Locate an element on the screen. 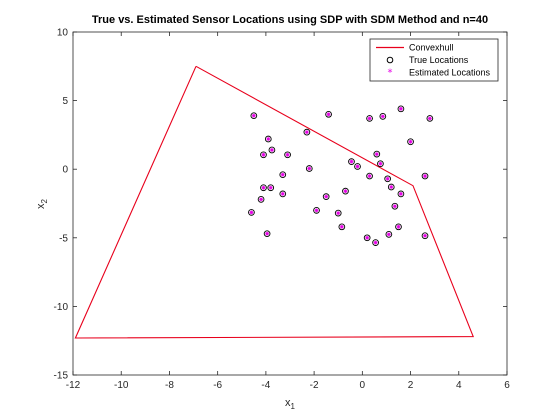  y-tick-label: -10 is located at coordinates (61, 307).